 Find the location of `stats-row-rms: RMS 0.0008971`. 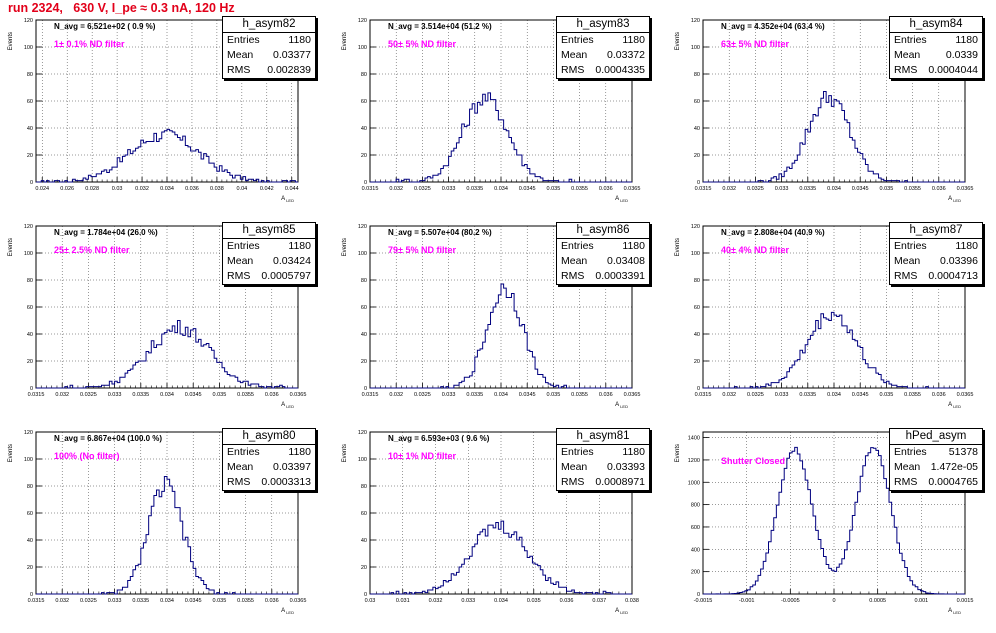

stats-row-rms: RMS 0.0008971 is located at coordinates (603, 482).